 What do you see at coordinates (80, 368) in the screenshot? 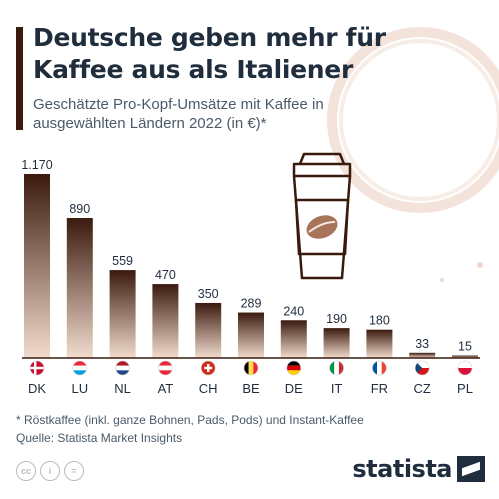
I see `flag-luxembourg-icon` at bounding box center [80, 368].